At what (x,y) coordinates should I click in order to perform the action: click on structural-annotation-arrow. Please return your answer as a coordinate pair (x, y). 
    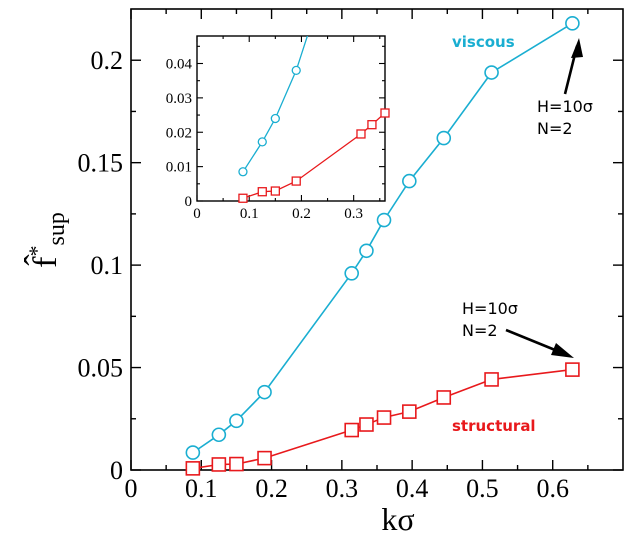
    Looking at the image, I should click on (539, 343).